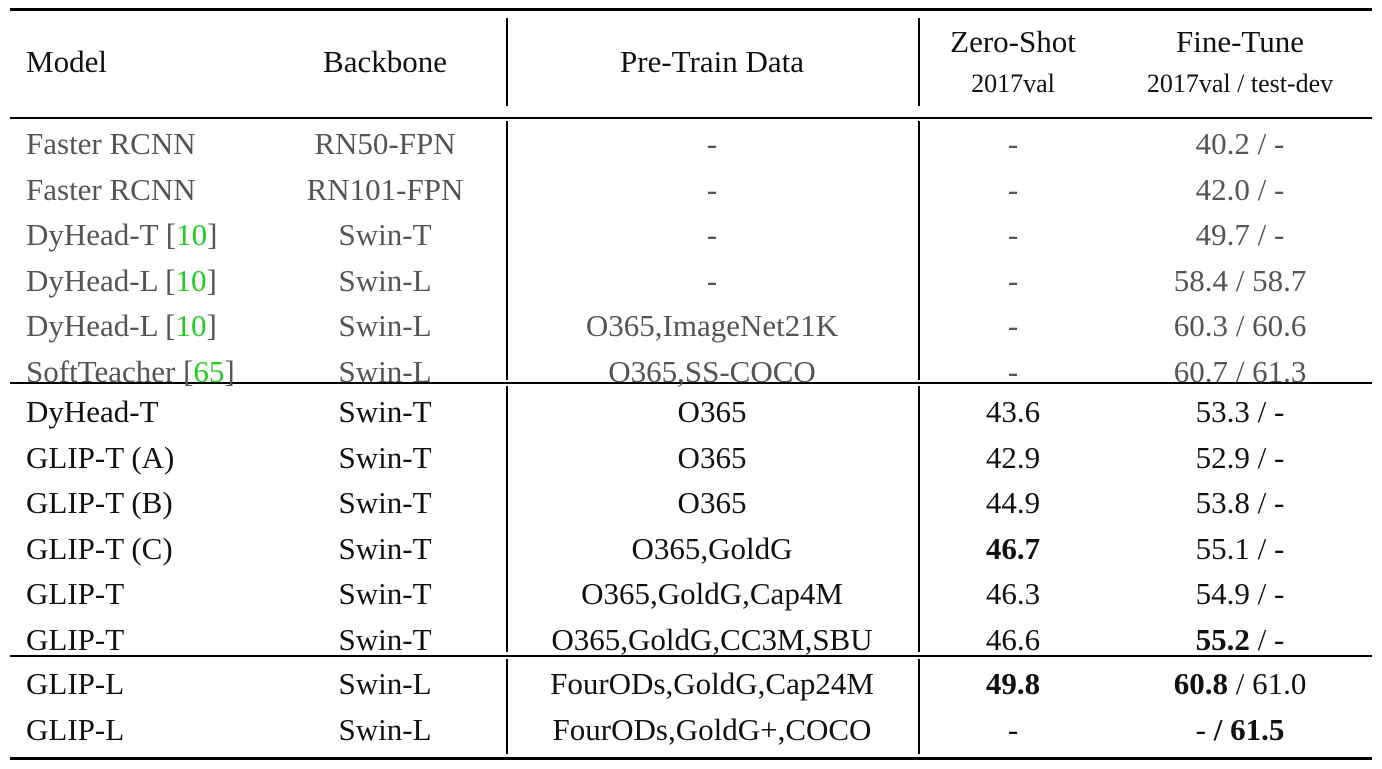 This screenshot has height=769, width=1382. Describe the element at coordinates (1222, 502) in the screenshot. I see `finetune-2017val: 53.8` at that location.